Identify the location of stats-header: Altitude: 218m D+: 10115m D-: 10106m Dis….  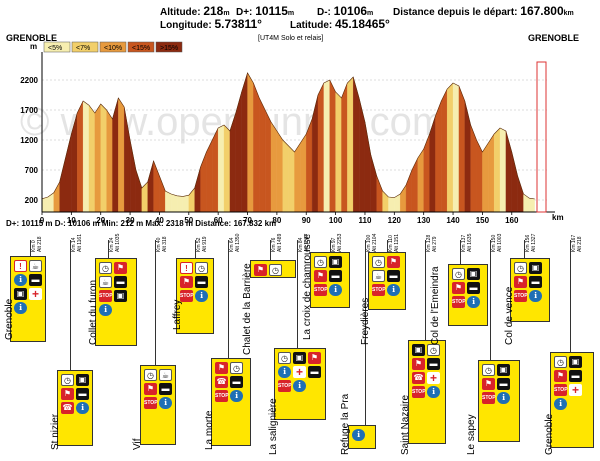
(300, 15).